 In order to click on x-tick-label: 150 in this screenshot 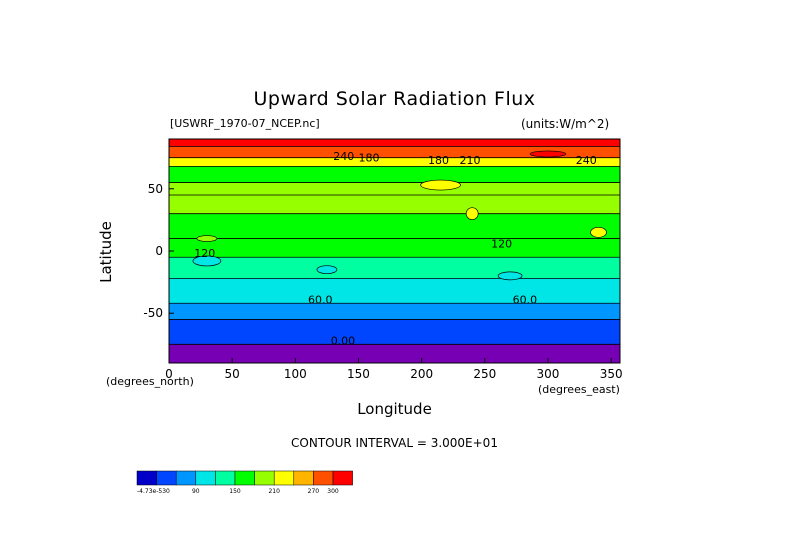, I will do `click(358, 374)`.